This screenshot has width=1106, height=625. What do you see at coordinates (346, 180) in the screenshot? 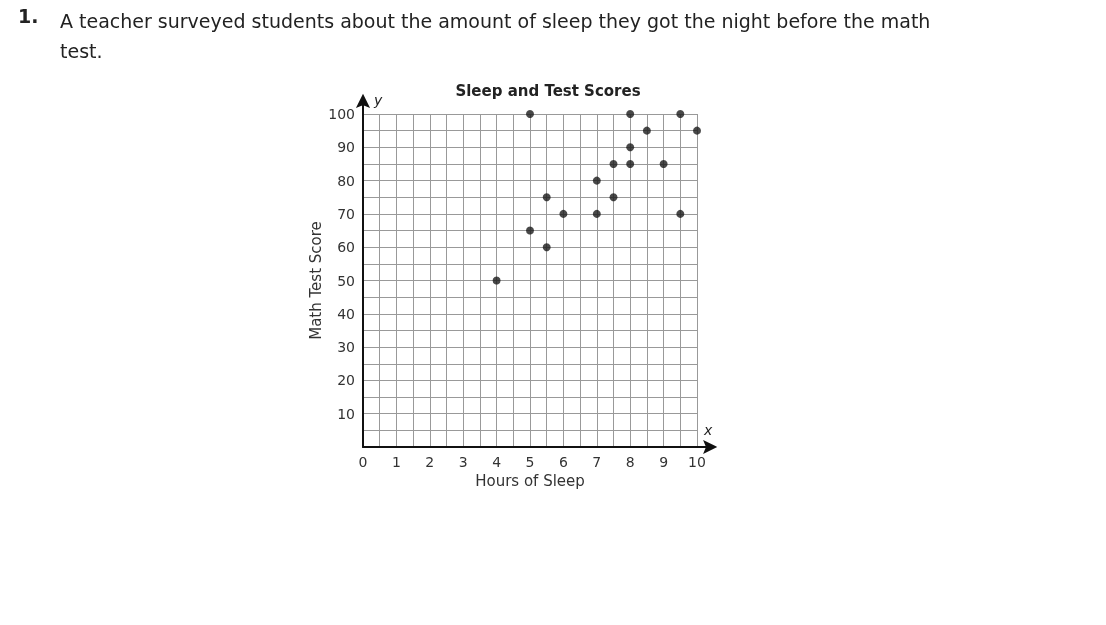
I see `y-tick-label: 80` at bounding box center [346, 180].